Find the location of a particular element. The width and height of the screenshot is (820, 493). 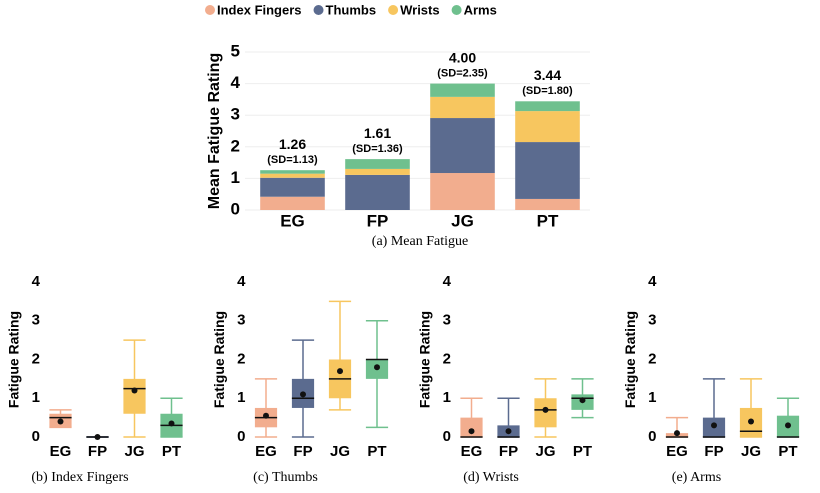

sd-label: (SD=1.13) is located at coordinates (292, 160).